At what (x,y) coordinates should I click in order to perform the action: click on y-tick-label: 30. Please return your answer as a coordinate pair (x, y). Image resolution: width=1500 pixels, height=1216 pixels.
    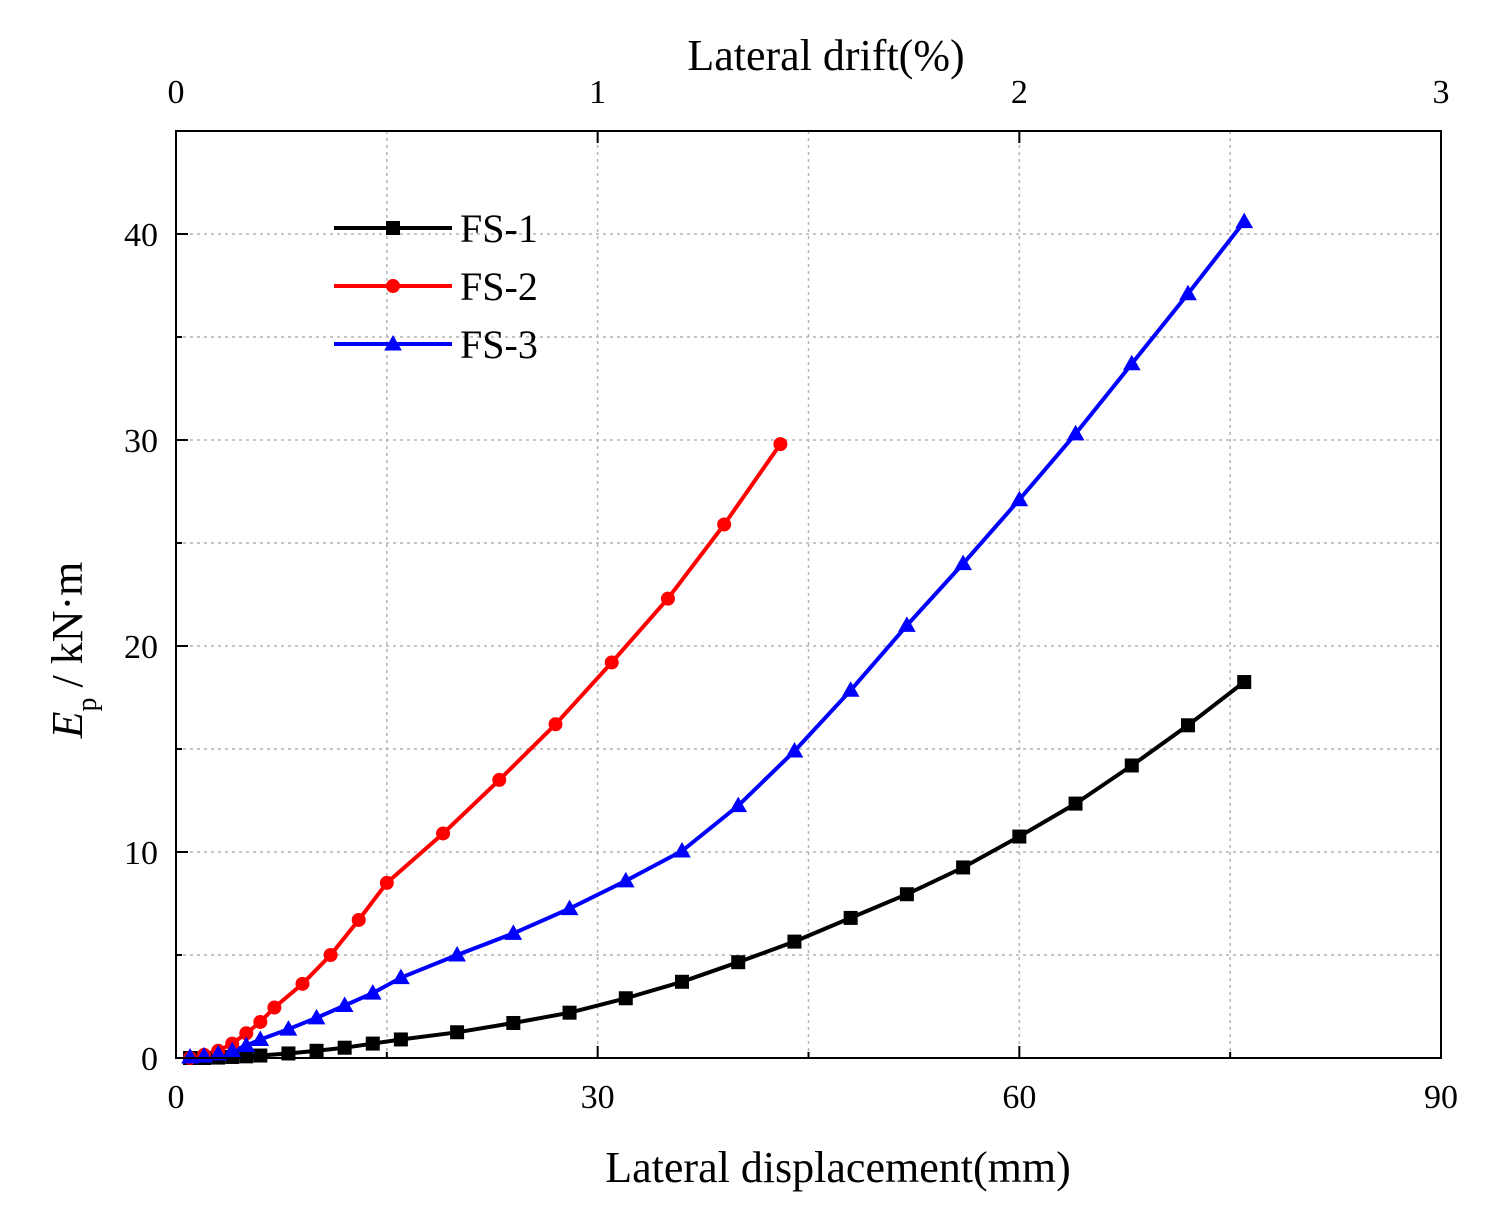
    Looking at the image, I should click on (141, 441).